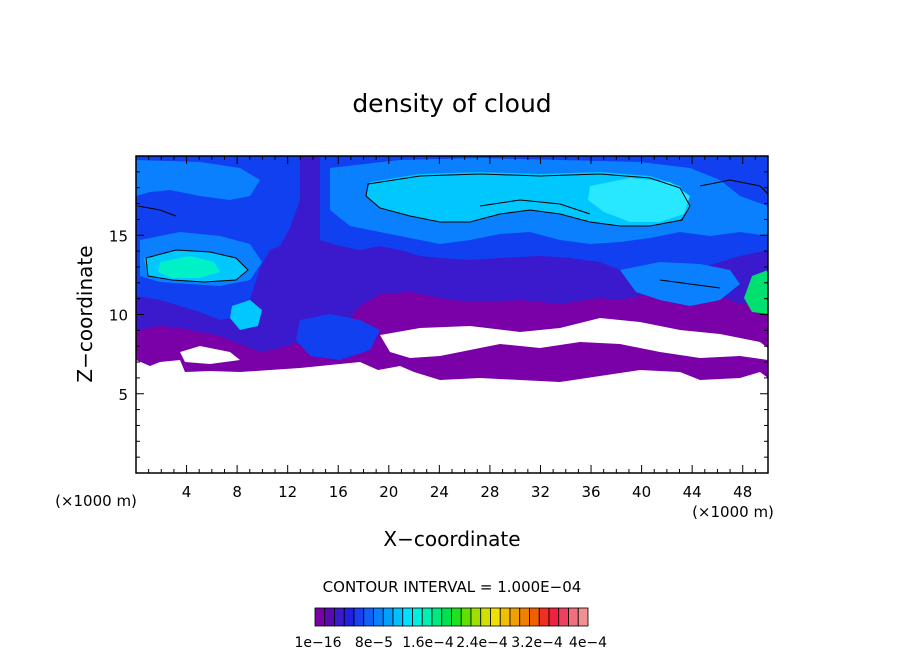 The image size is (904, 654). I want to click on x-tick-label: 12, so click(287, 492).